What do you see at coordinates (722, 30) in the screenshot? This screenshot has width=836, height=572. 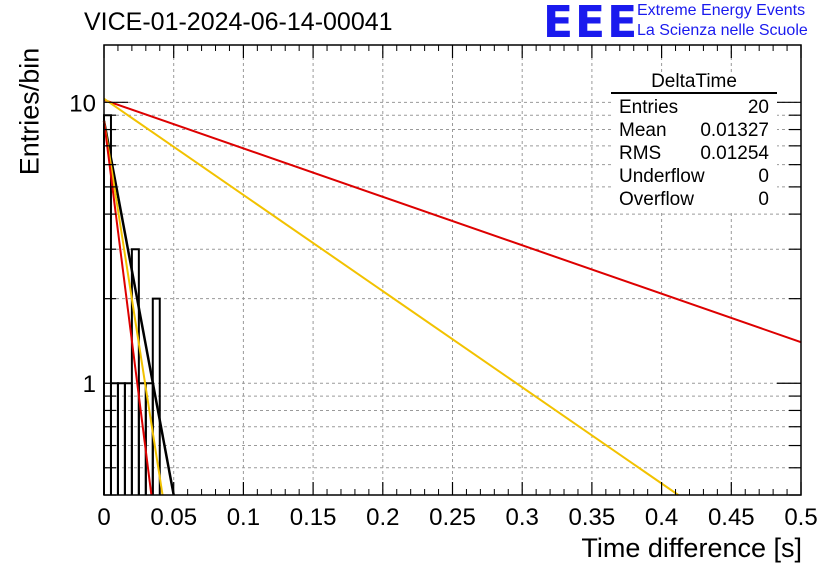 I see `logo-line-2: La Scienza nelle Scuole` at bounding box center [722, 30].